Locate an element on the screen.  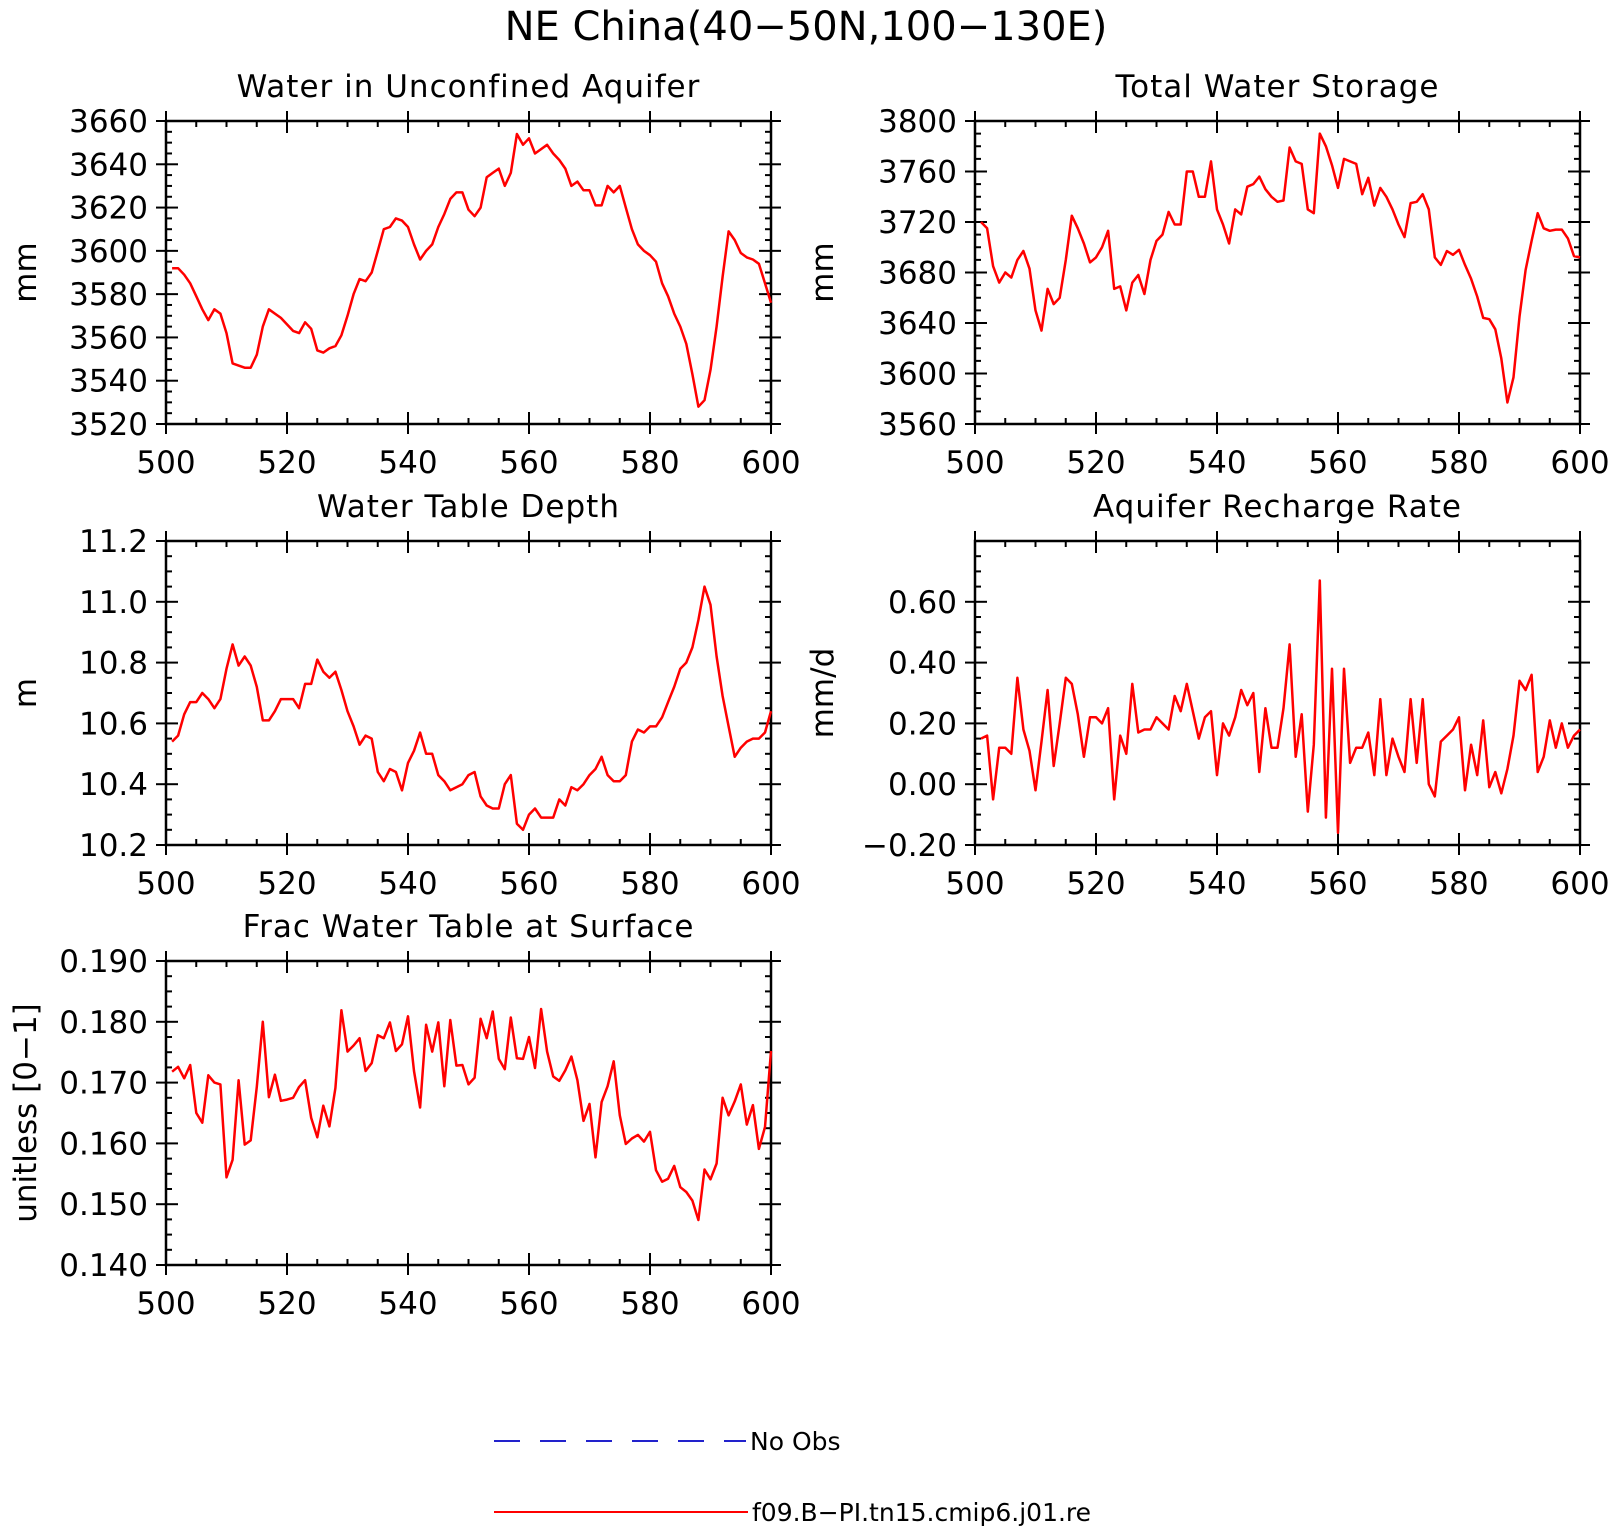
y-axis-label: m is located at coordinates (26, 693).